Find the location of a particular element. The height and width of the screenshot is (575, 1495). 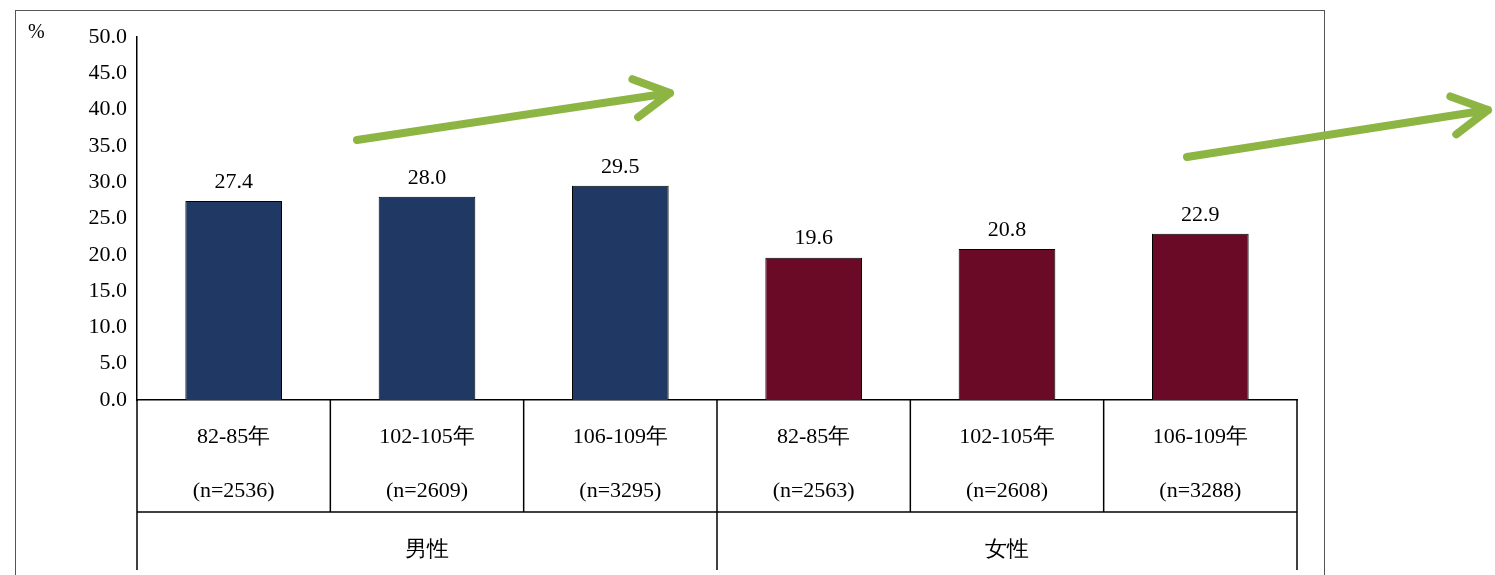

category-label: 102-105年 (n=2609) is located at coordinates (427, 462).